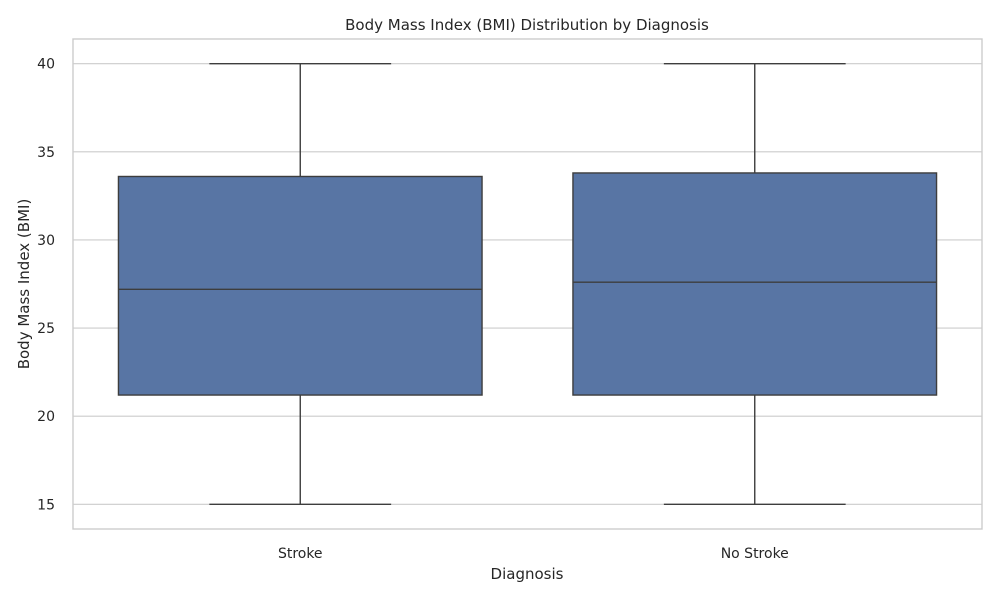 This screenshot has height=604, width=1000. What do you see at coordinates (533, 554) in the screenshot?
I see `x-axis-ticks: Stroke No Stroke` at bounding box center [533, 554].